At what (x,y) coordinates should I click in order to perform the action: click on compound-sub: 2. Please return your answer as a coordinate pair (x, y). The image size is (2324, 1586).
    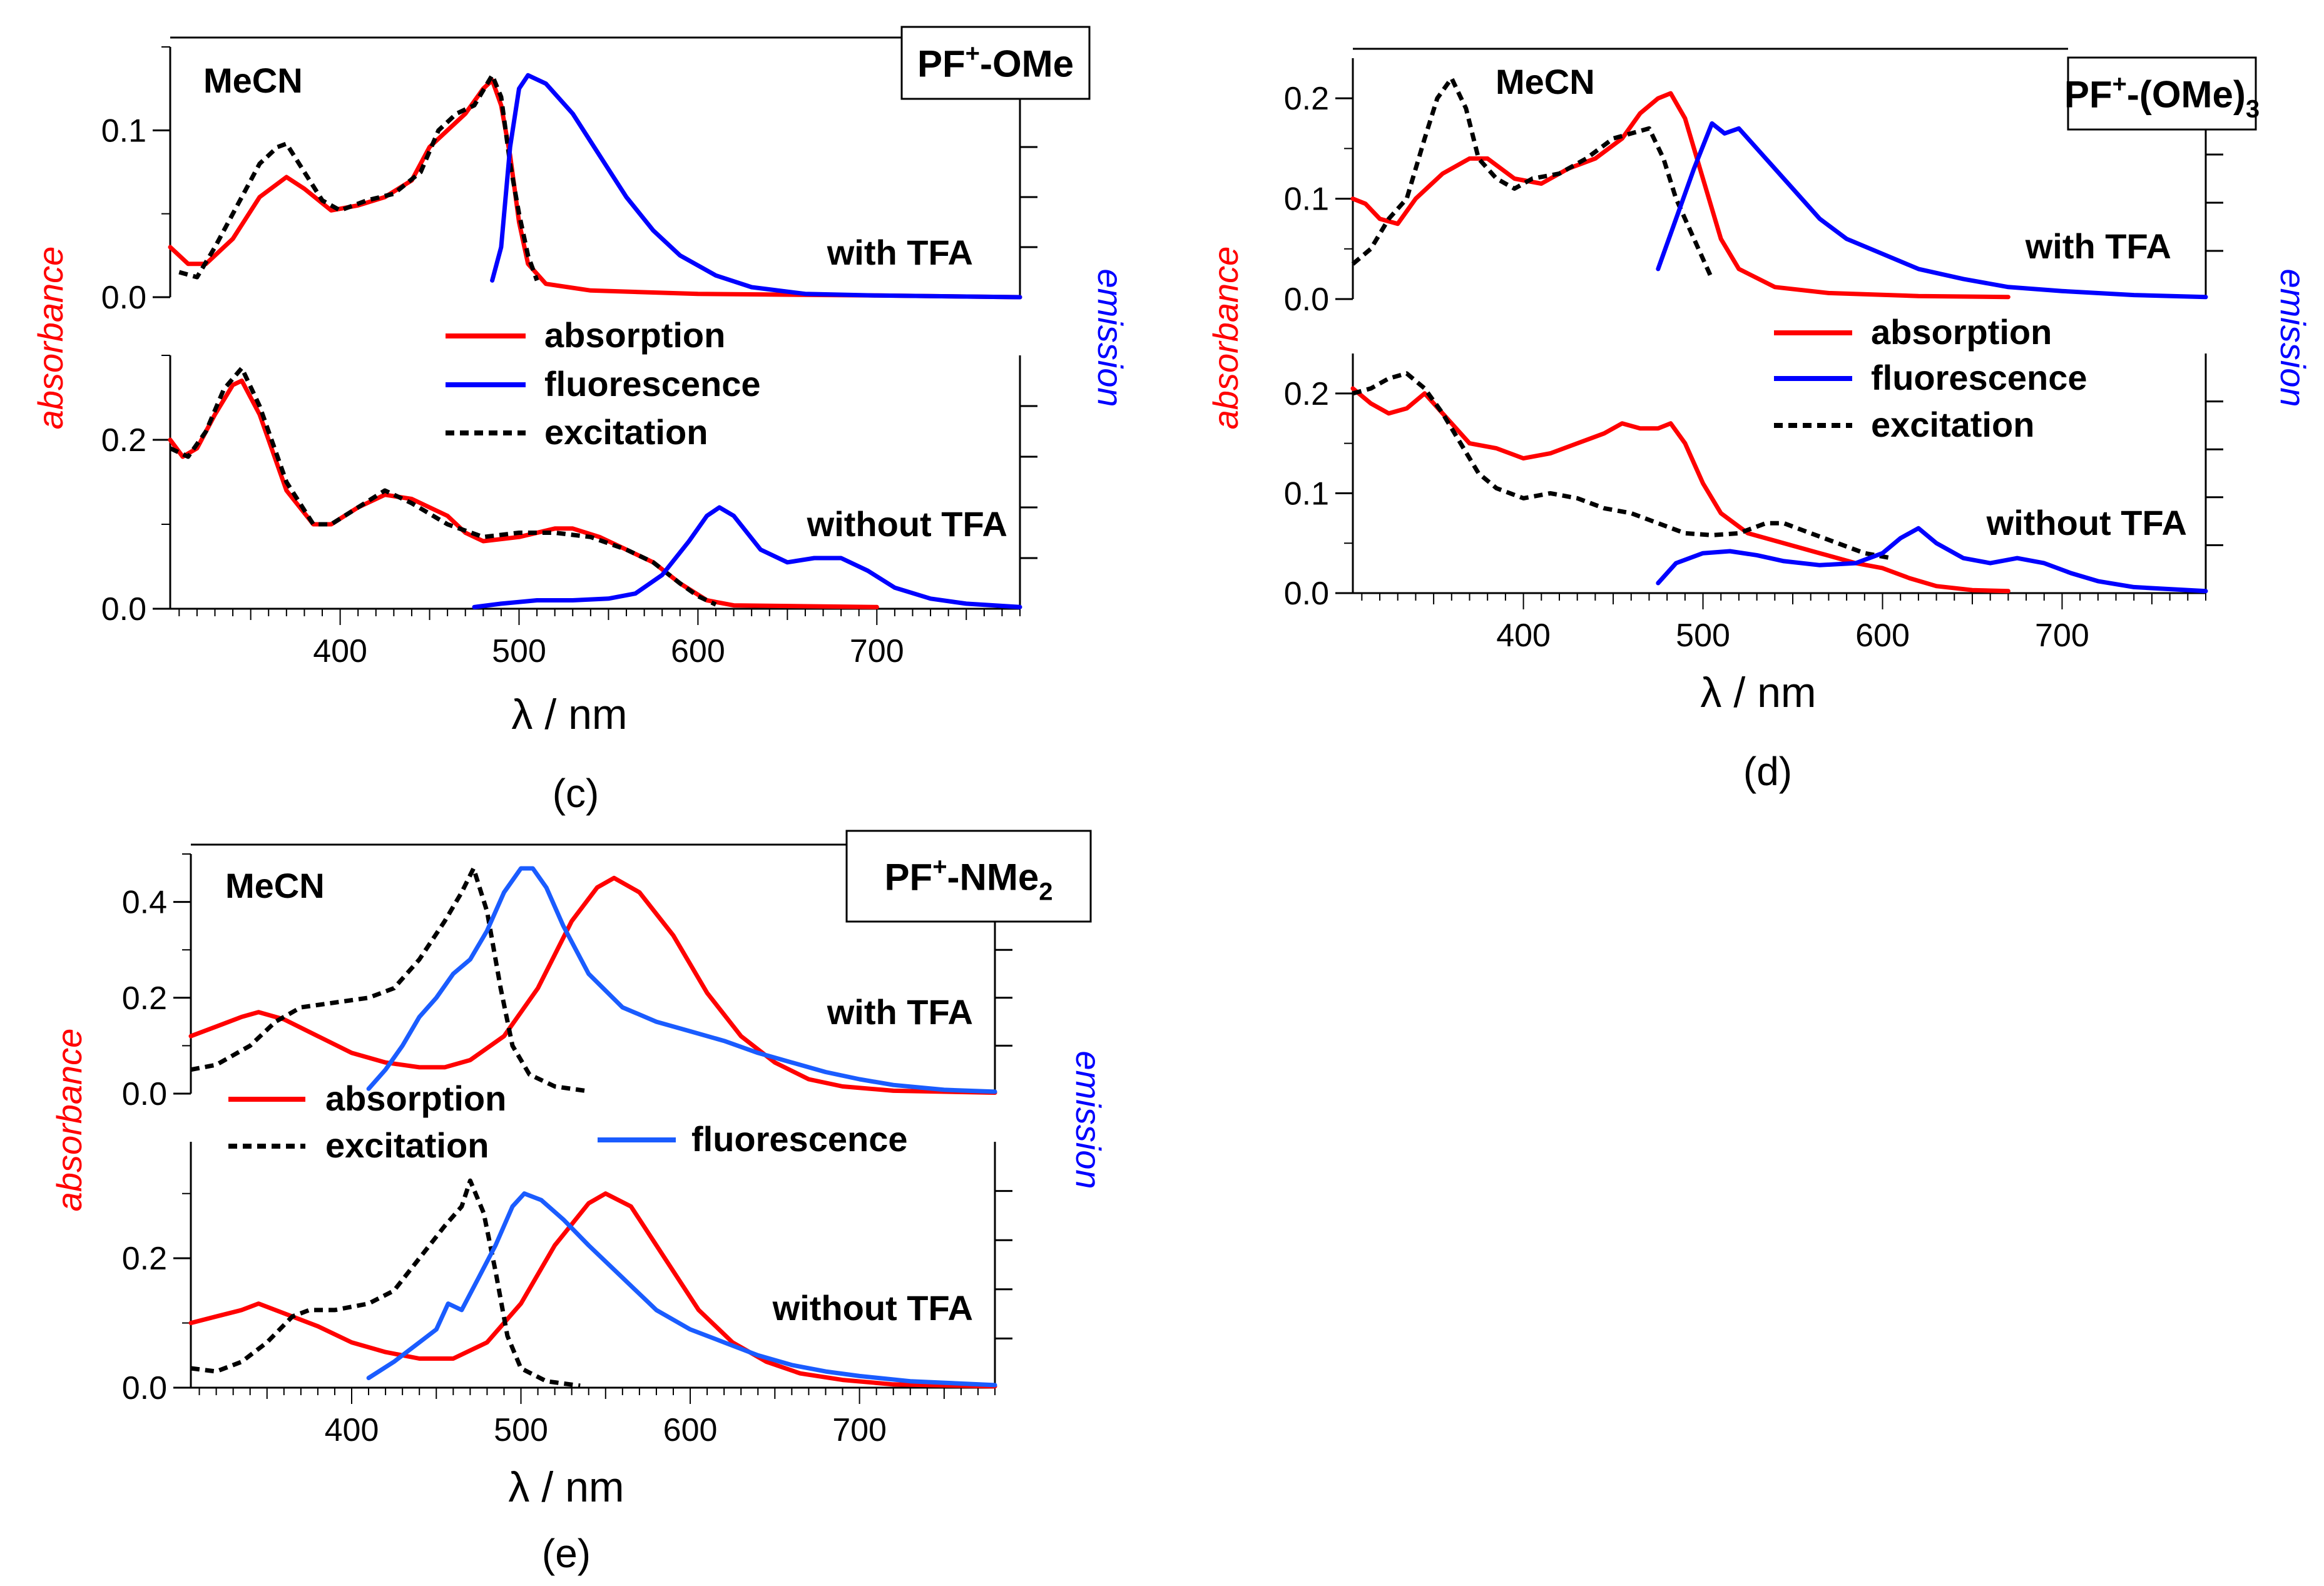
    Looking at the image, I should click on (1045, 892).